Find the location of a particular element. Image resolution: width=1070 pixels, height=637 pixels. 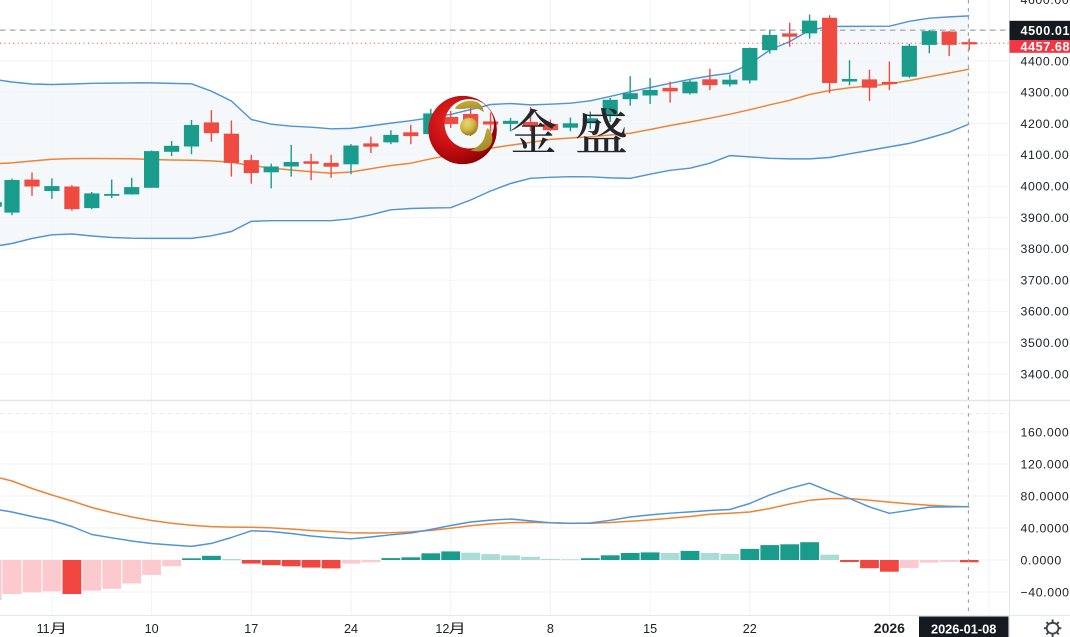

svg-text: 3600.00 is located at coordinates (1045, 312).